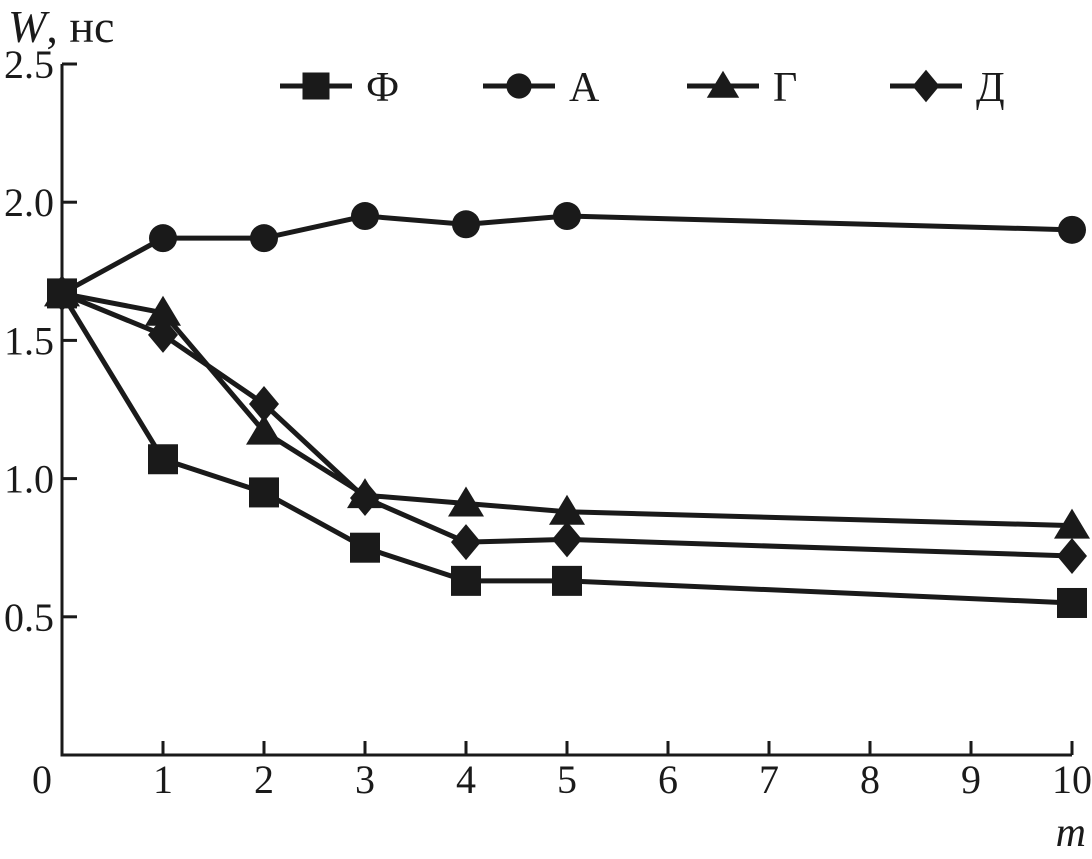  What do you see at coordinates (769, 779) in the screenshot?
I see `x-tick-label: 7` at bounding box center [769, 779].